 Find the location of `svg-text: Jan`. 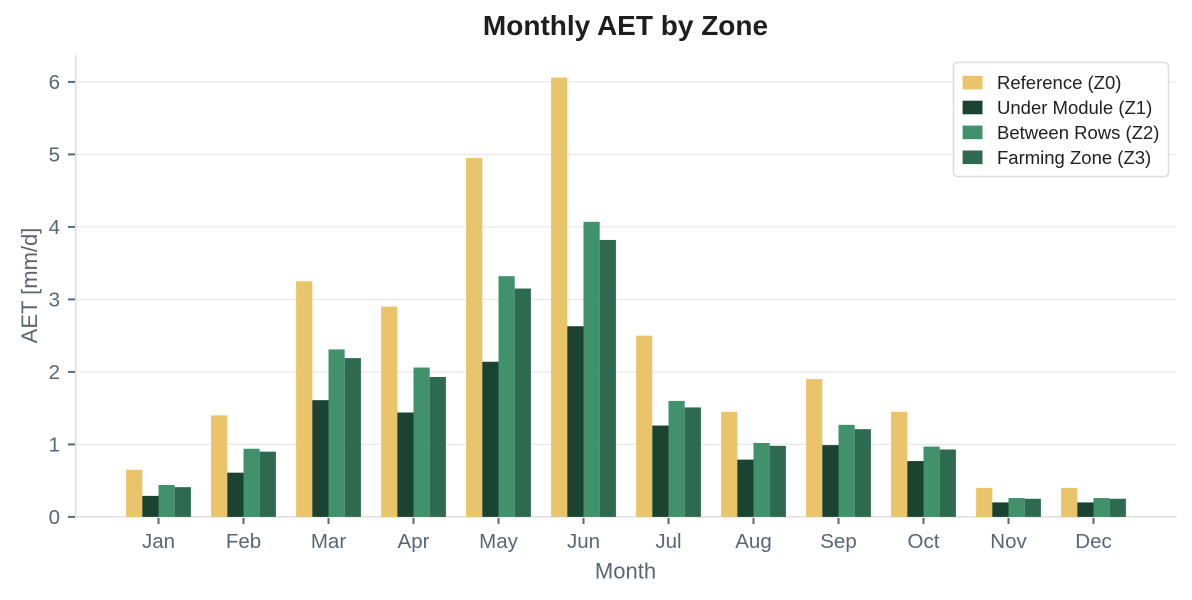

svg-text: Jan is located at coordinates (158, 541).